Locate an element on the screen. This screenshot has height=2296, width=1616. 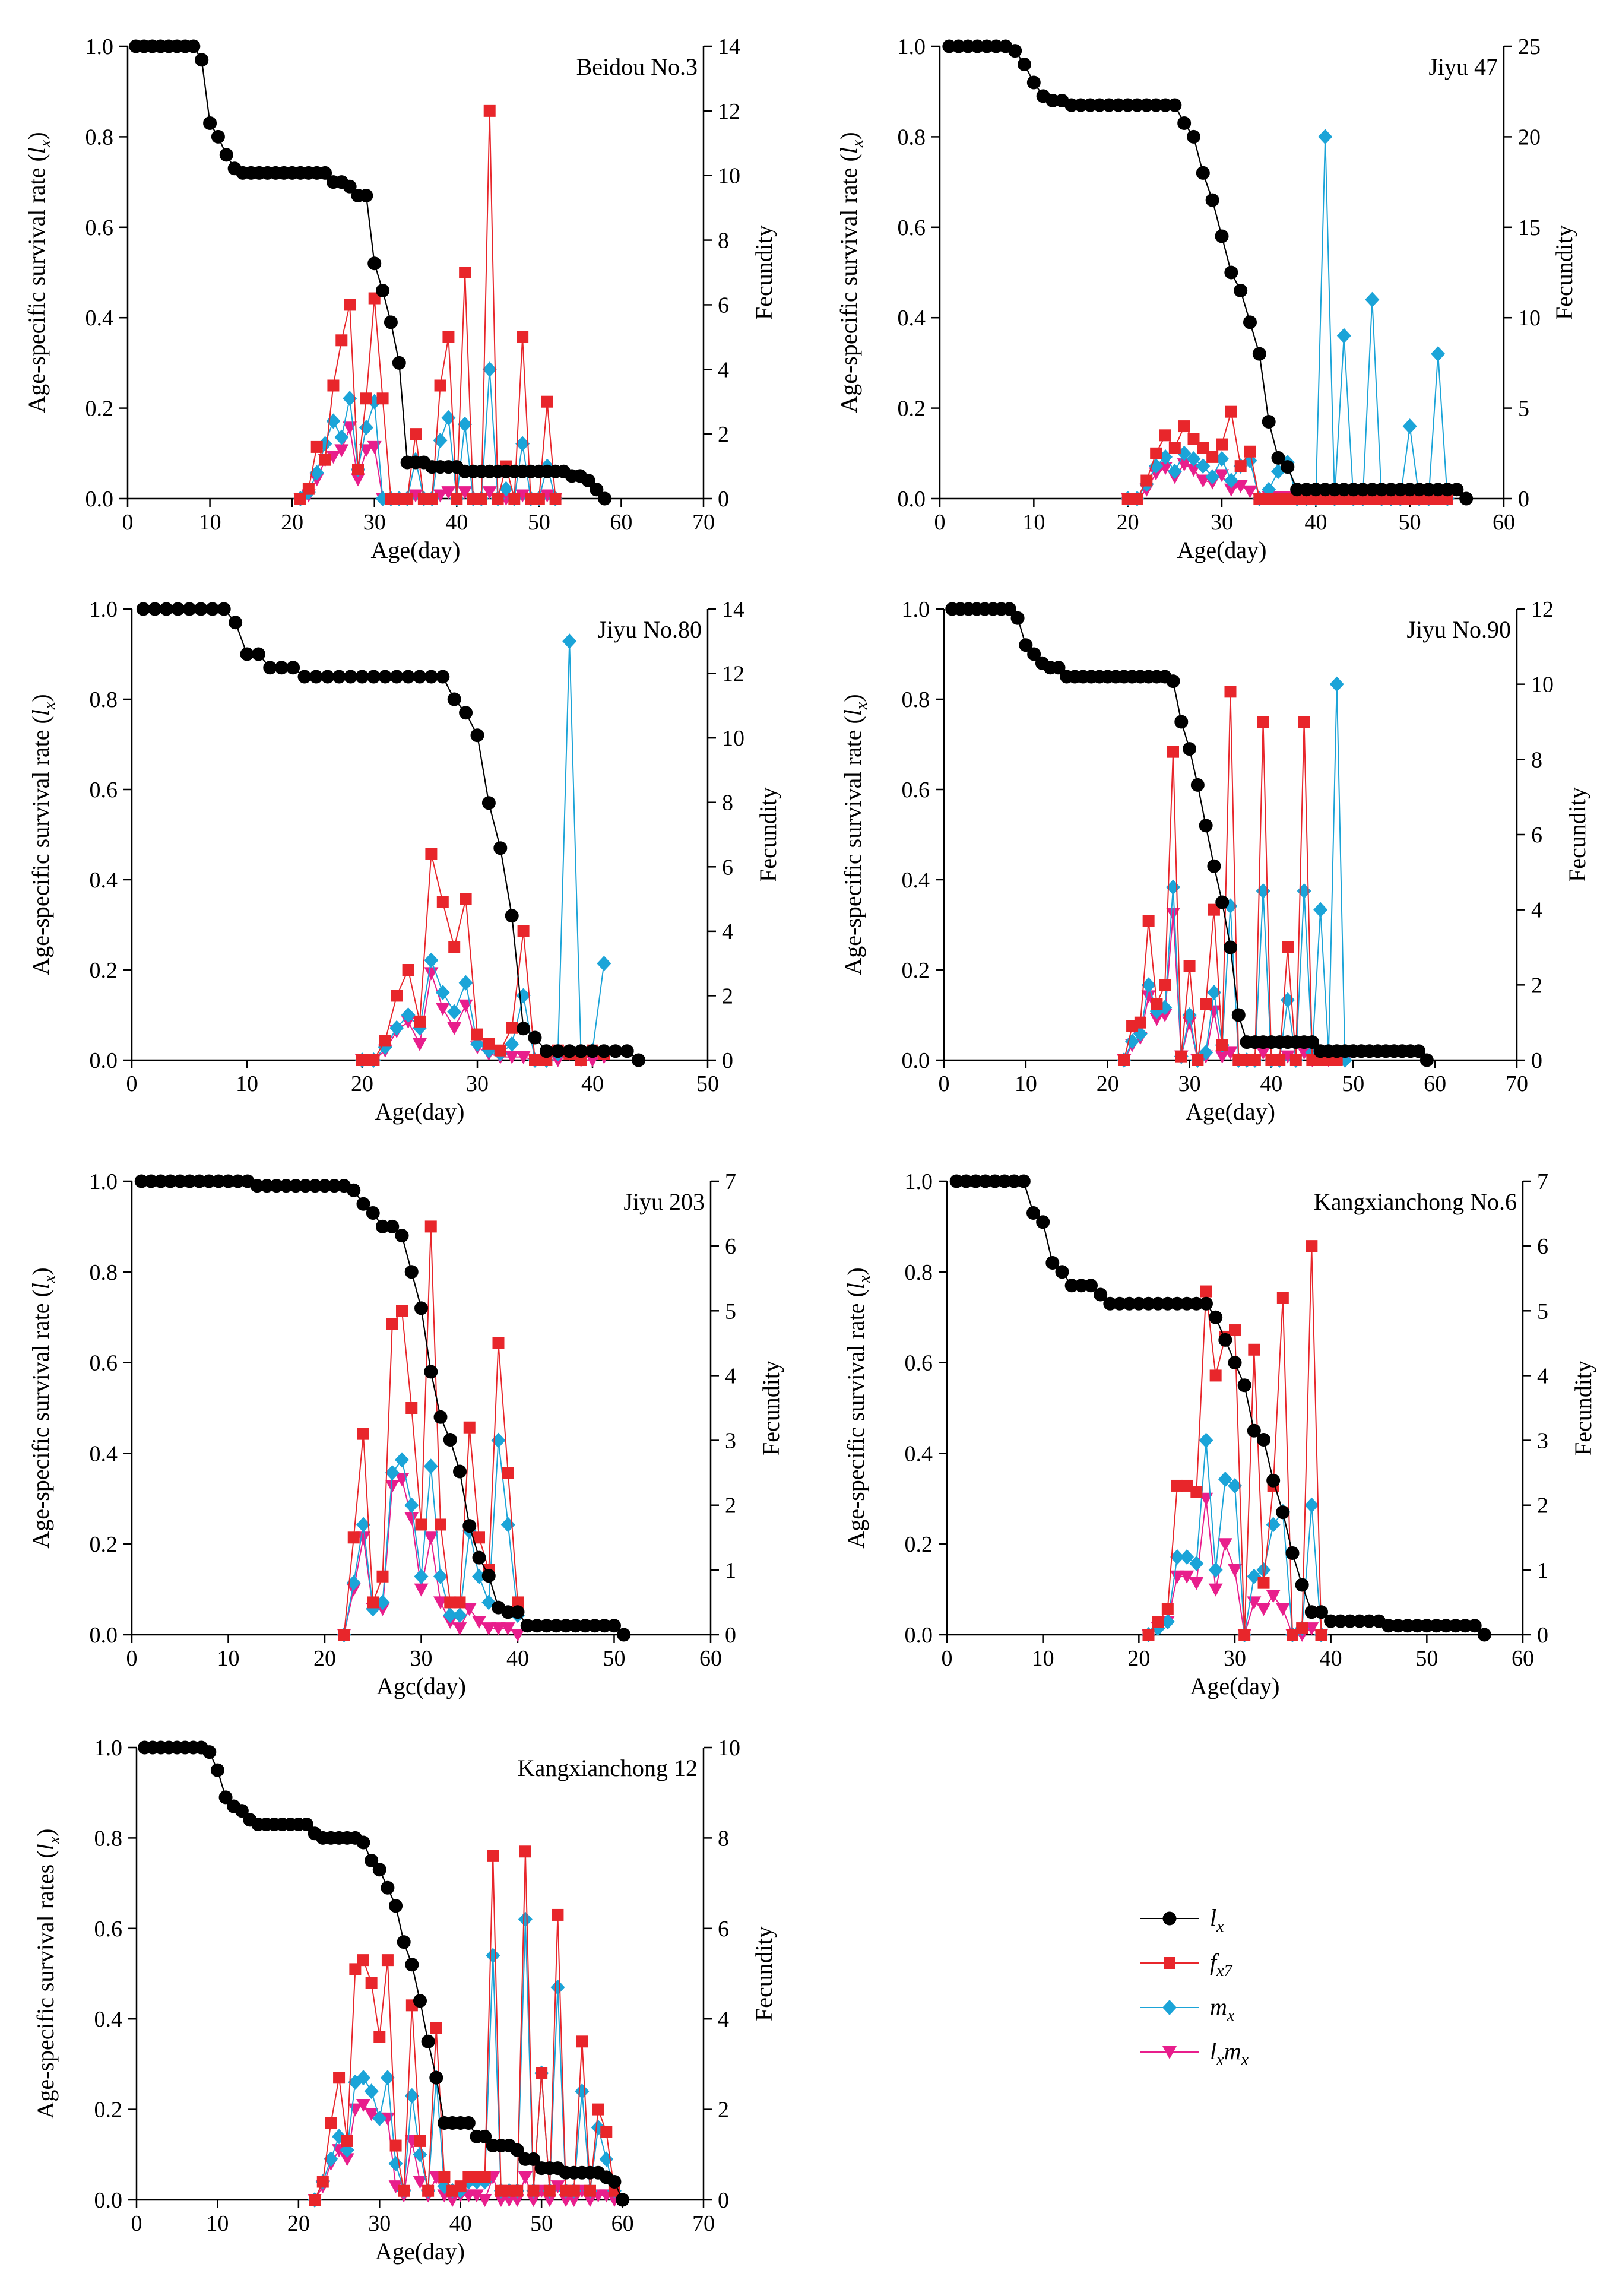
panel-4-y2-tick-label-0: 0 is located at coordinates (1536, 1060).